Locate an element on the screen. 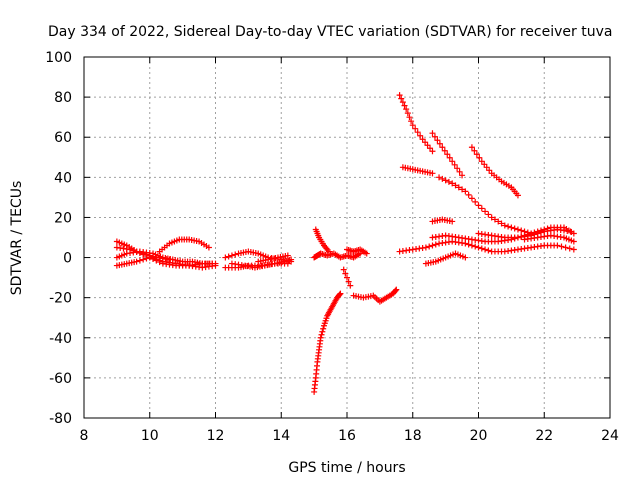 The height and width of the screenshot is (480, 640). y-tick-label: 60 is located at coordinates (63, 138).